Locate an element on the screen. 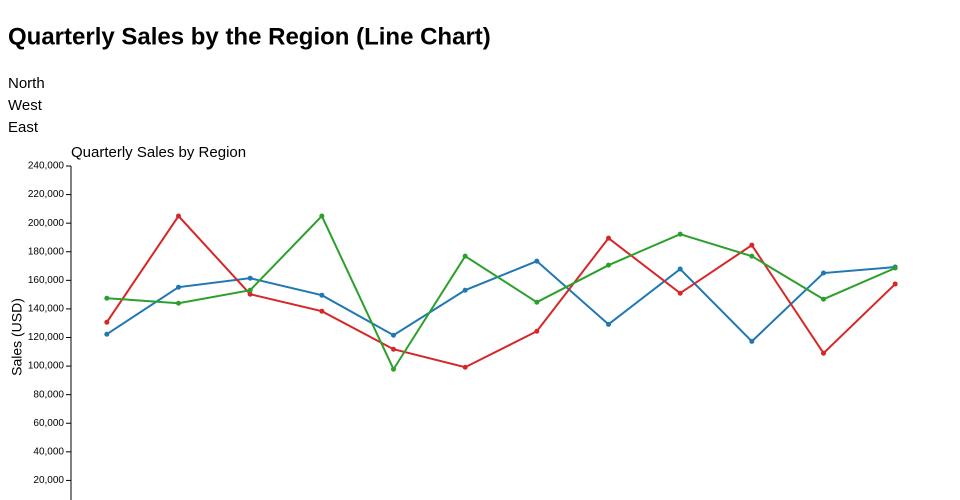  y-axis-label: Sales (USD) is located at coordinates (17, 337).